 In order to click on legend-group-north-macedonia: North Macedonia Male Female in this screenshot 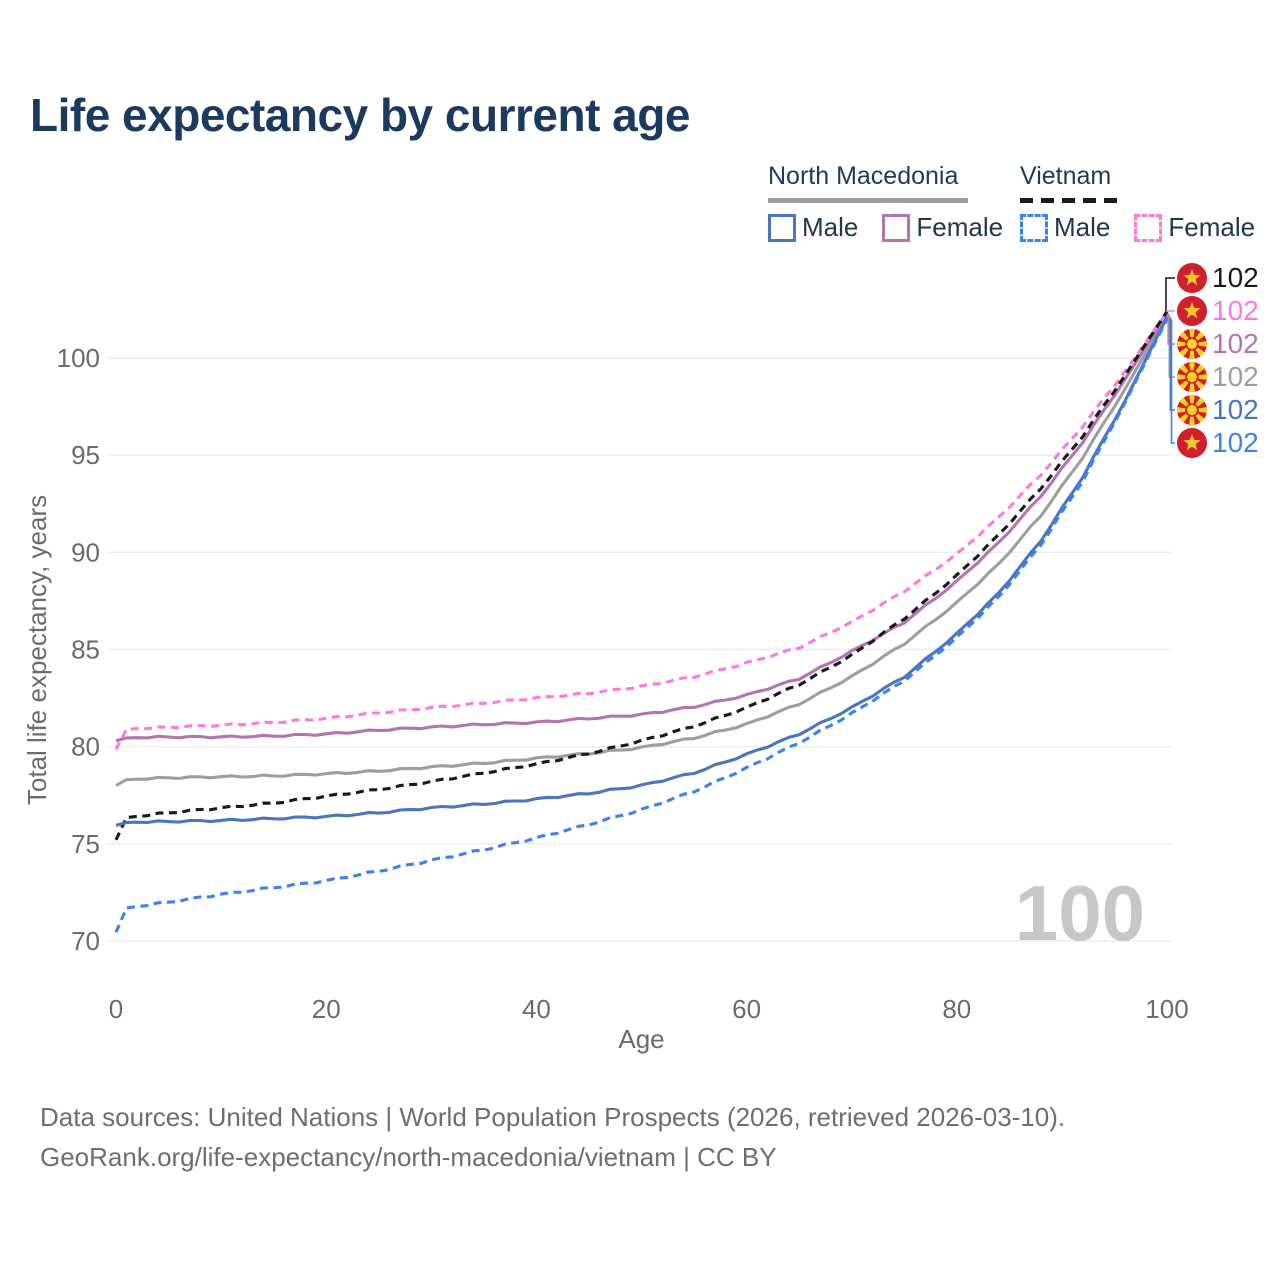, I will do `click(897, 202)`.